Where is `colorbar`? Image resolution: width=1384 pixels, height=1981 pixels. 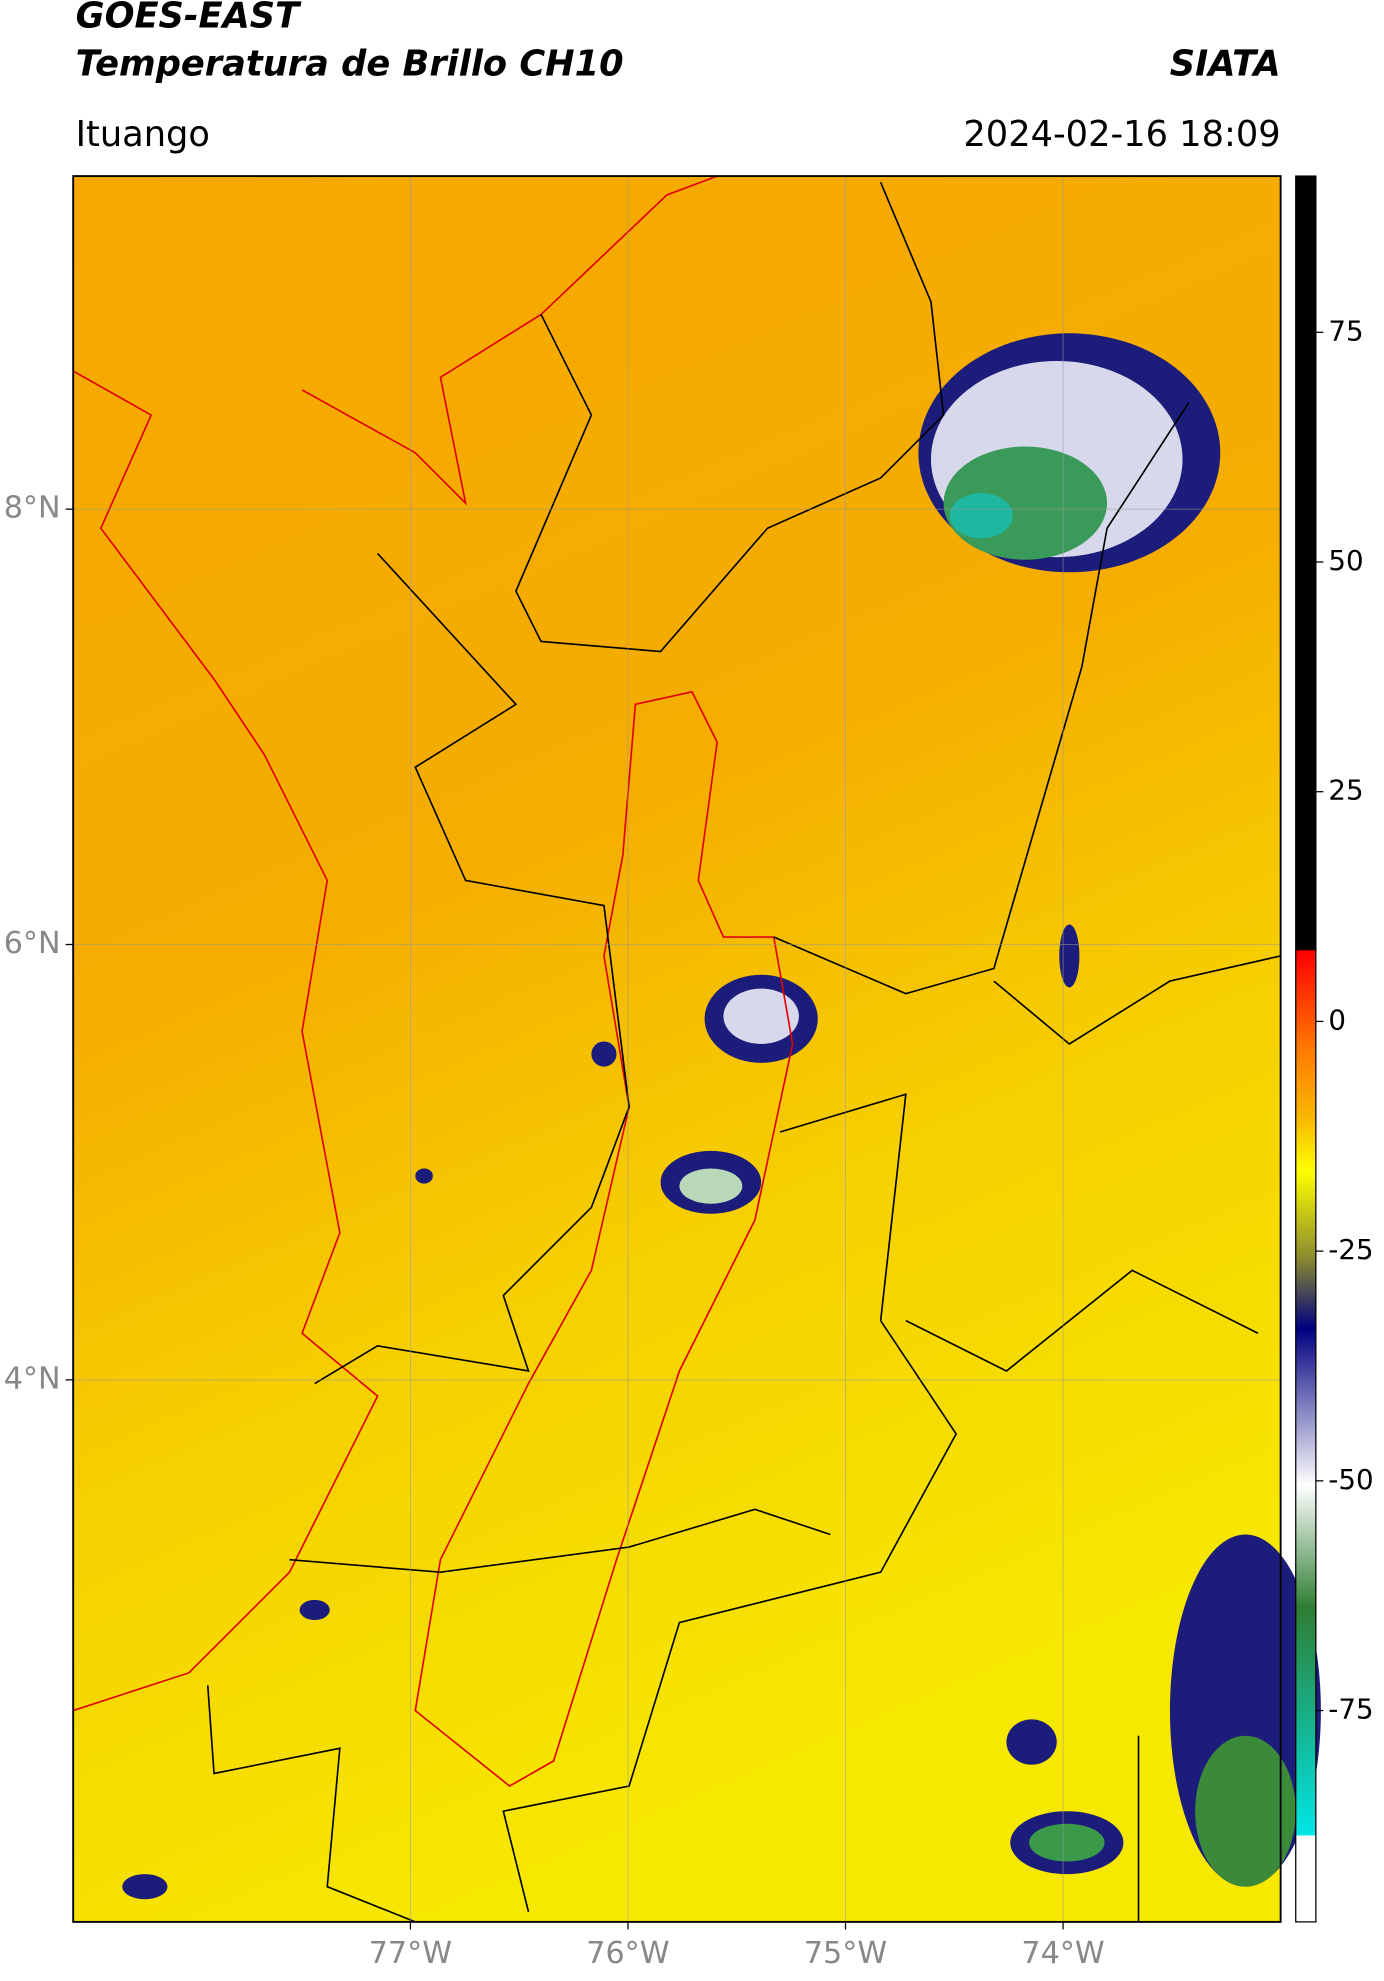 colorbar is located at coordinates (1306, 1049).